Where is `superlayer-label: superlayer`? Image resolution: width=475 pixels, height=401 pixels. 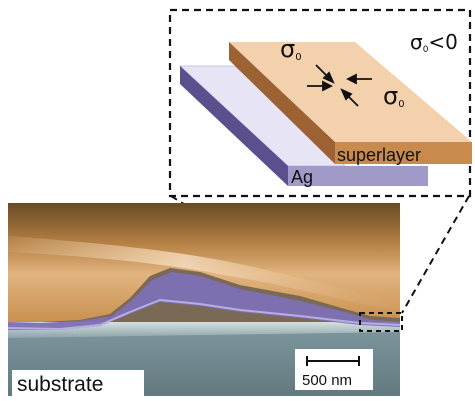 superlayer-label: superlayer is located at coordinates (379, 155).